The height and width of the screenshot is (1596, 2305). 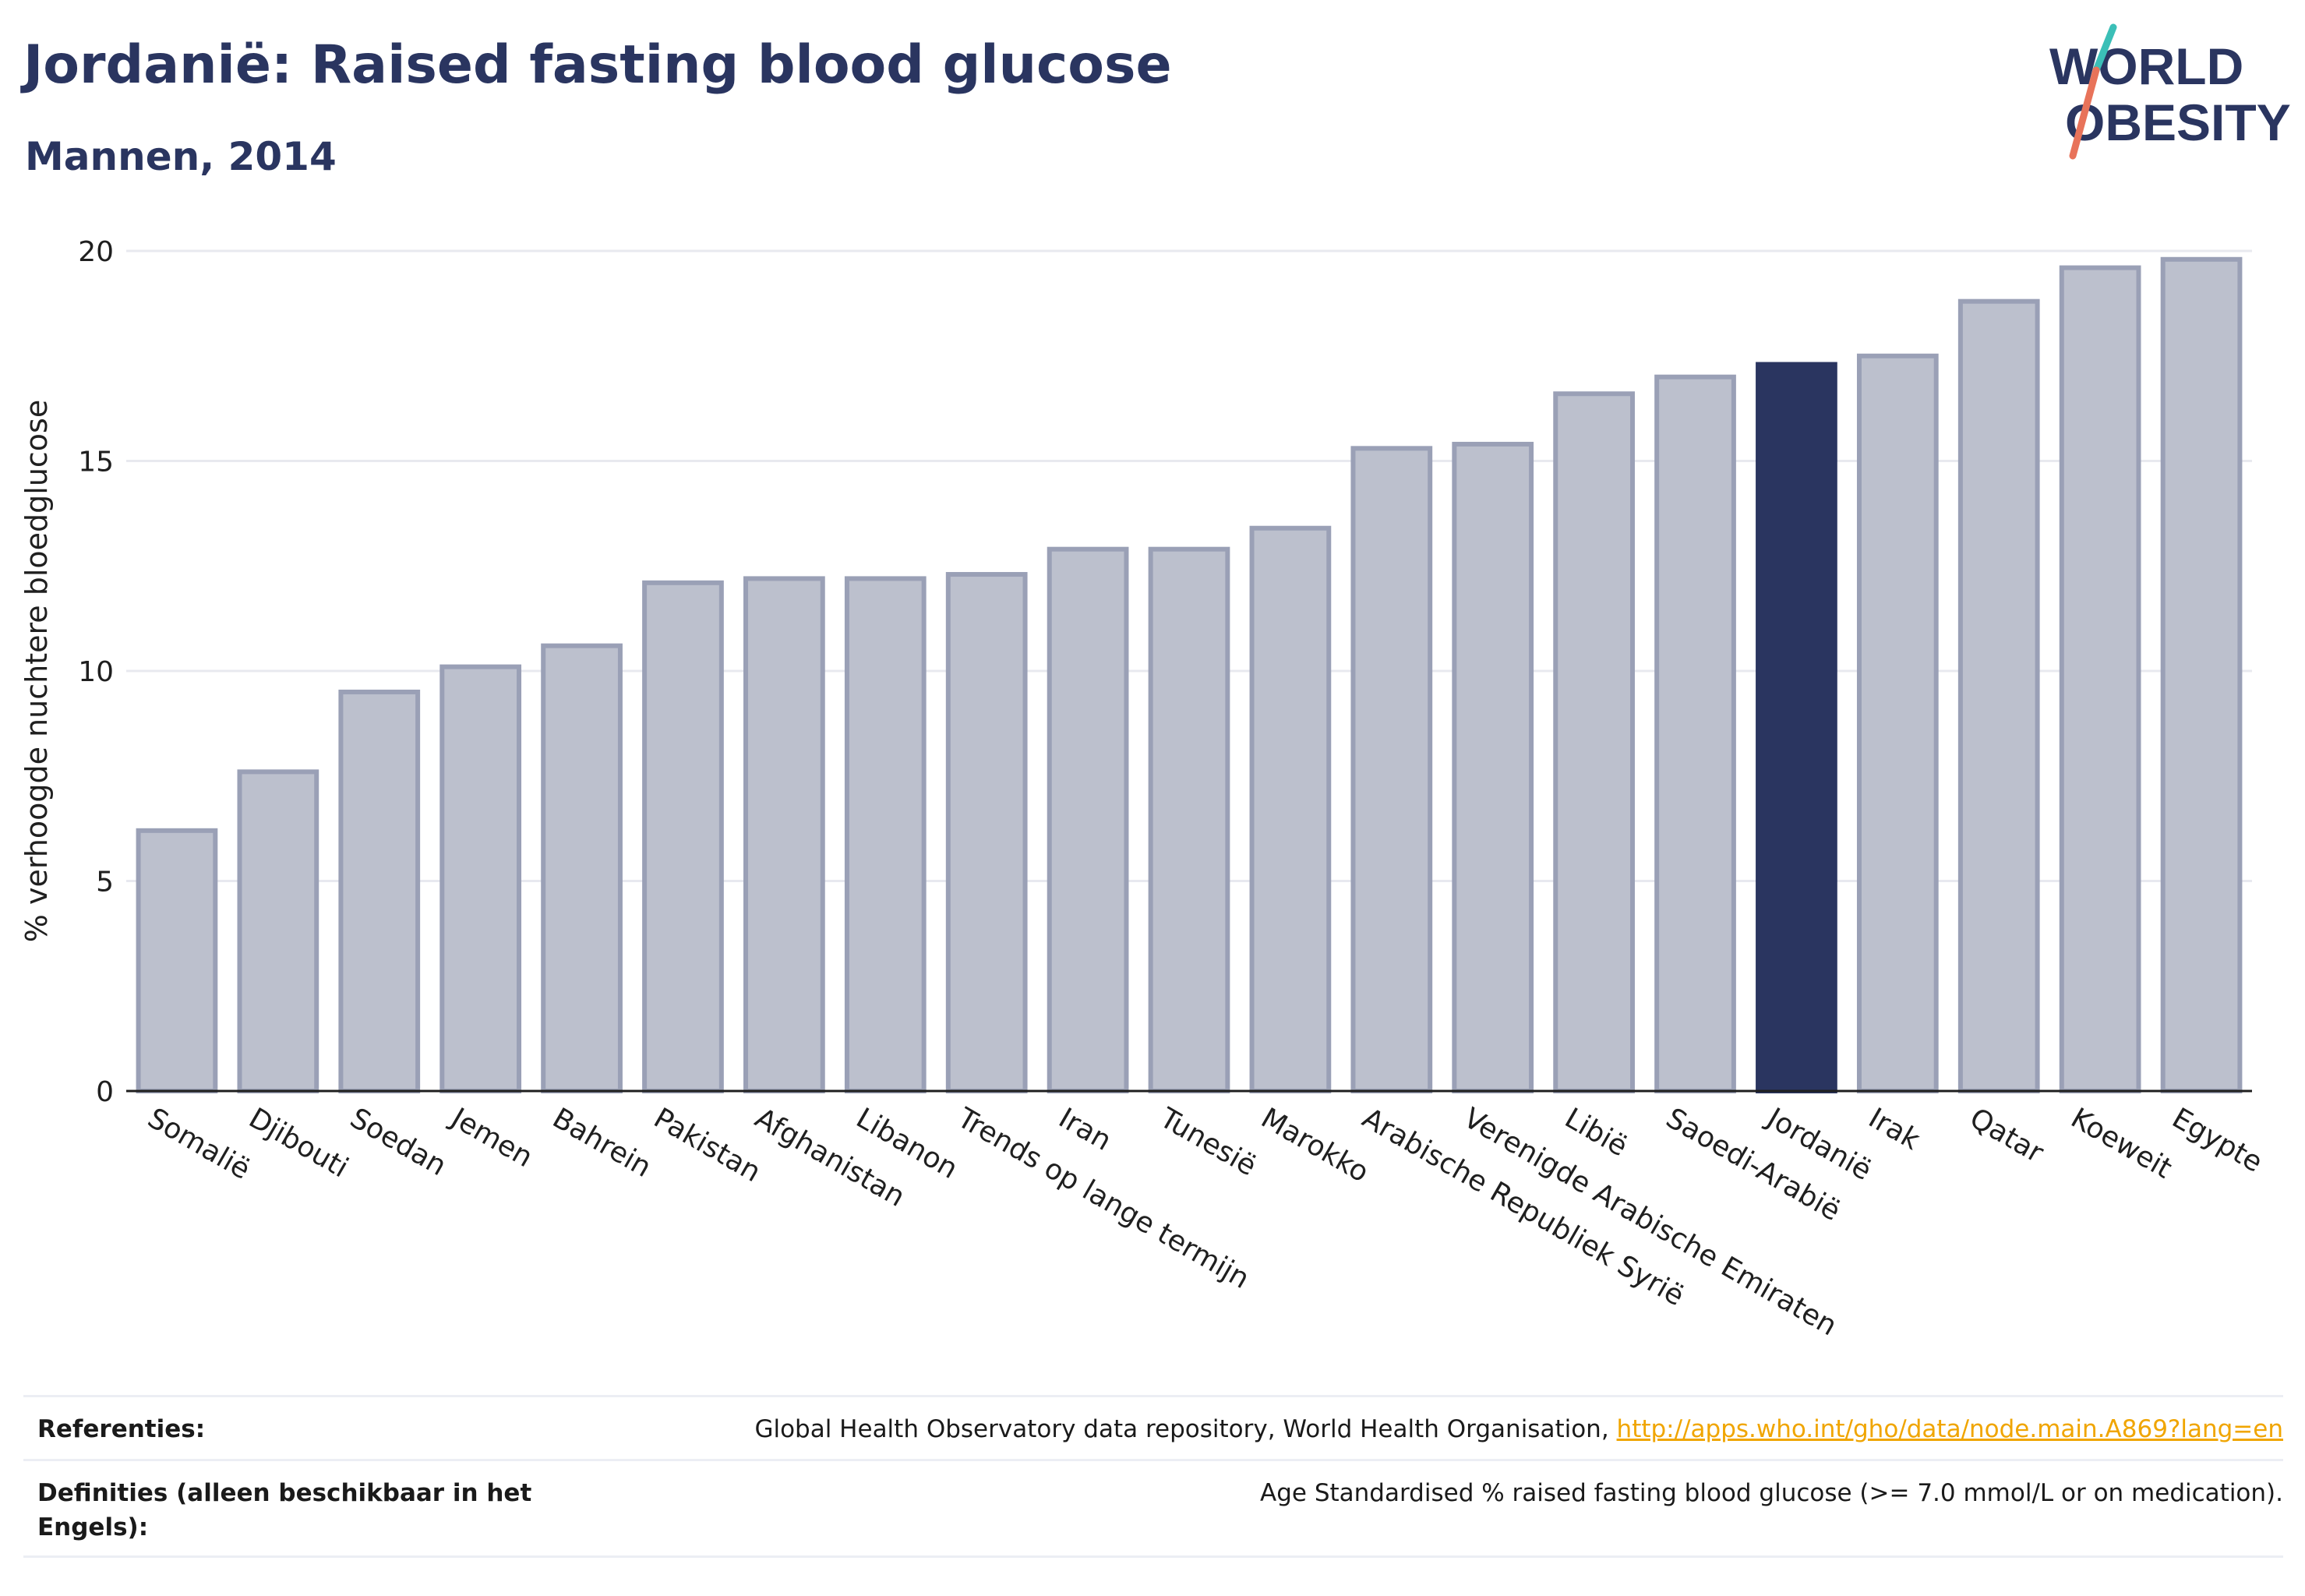 What do you see at coordinates (2006, 1135) in the screenshot?
I see `x-tick-label: Qatar` at bounding box center [2006, 1135].